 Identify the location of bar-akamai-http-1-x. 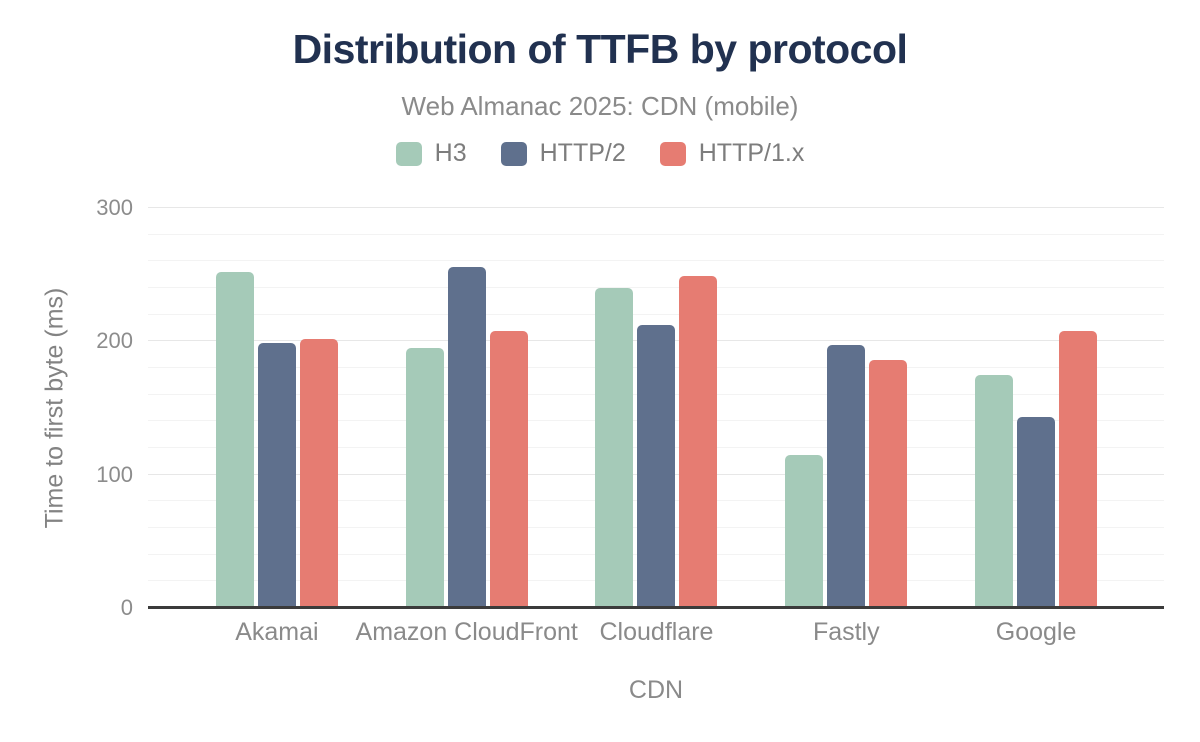
(318, 473).